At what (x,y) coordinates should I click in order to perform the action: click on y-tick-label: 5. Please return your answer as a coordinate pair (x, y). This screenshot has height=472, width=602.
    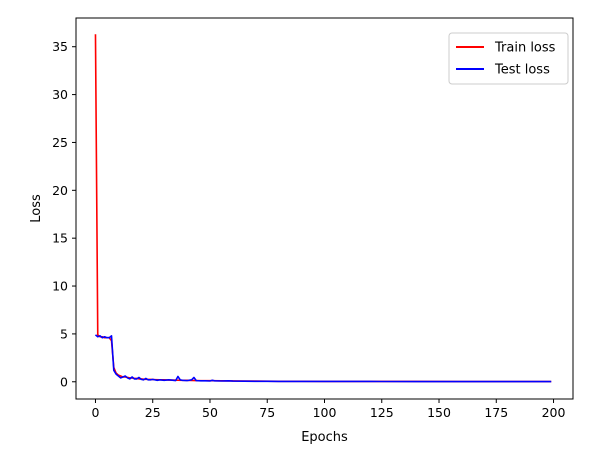
    Looking at the image, I should click on (64, 333).